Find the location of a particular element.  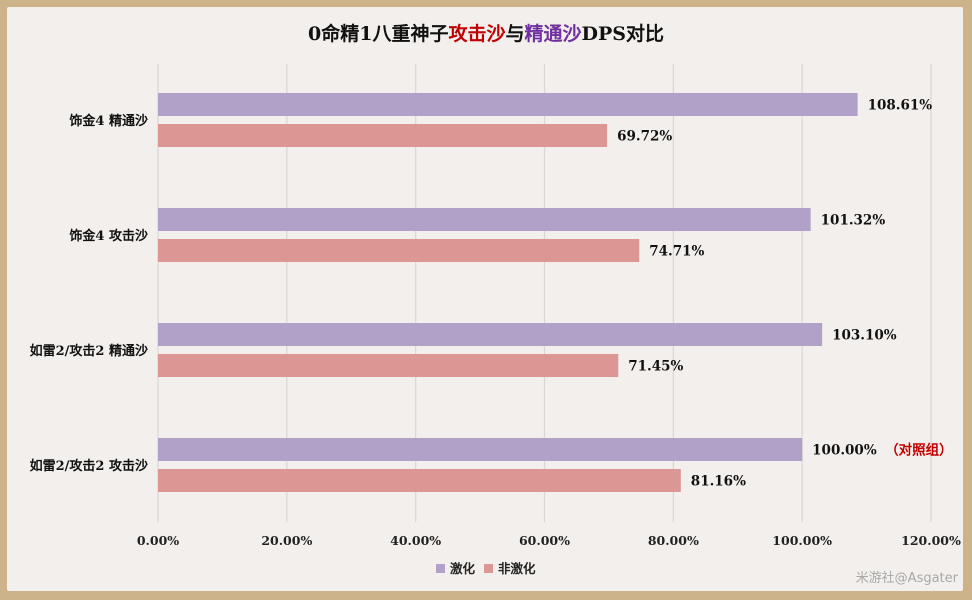

x-tick-label: 40.00% is located at coordinates (415, 540).